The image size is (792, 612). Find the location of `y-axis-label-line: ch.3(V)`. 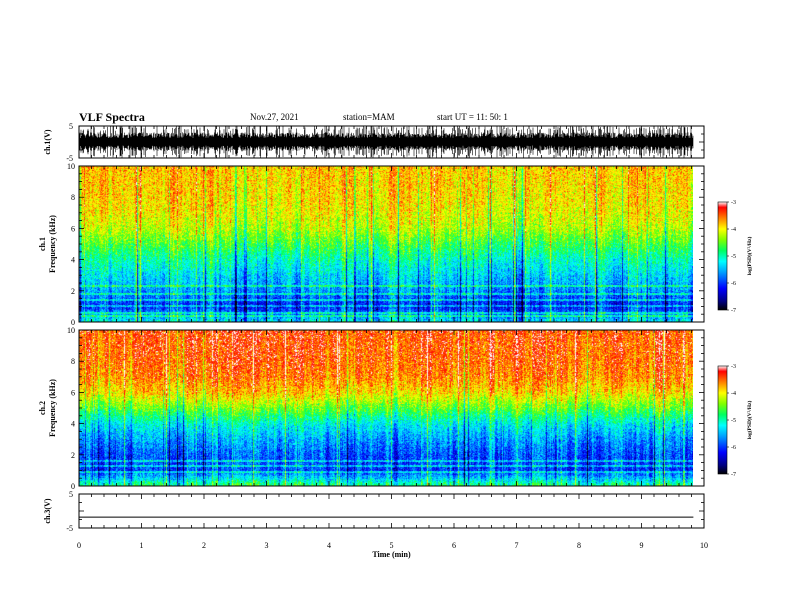

y-axis-label-line: ch.3(V) is located at coordinates (47, 510).